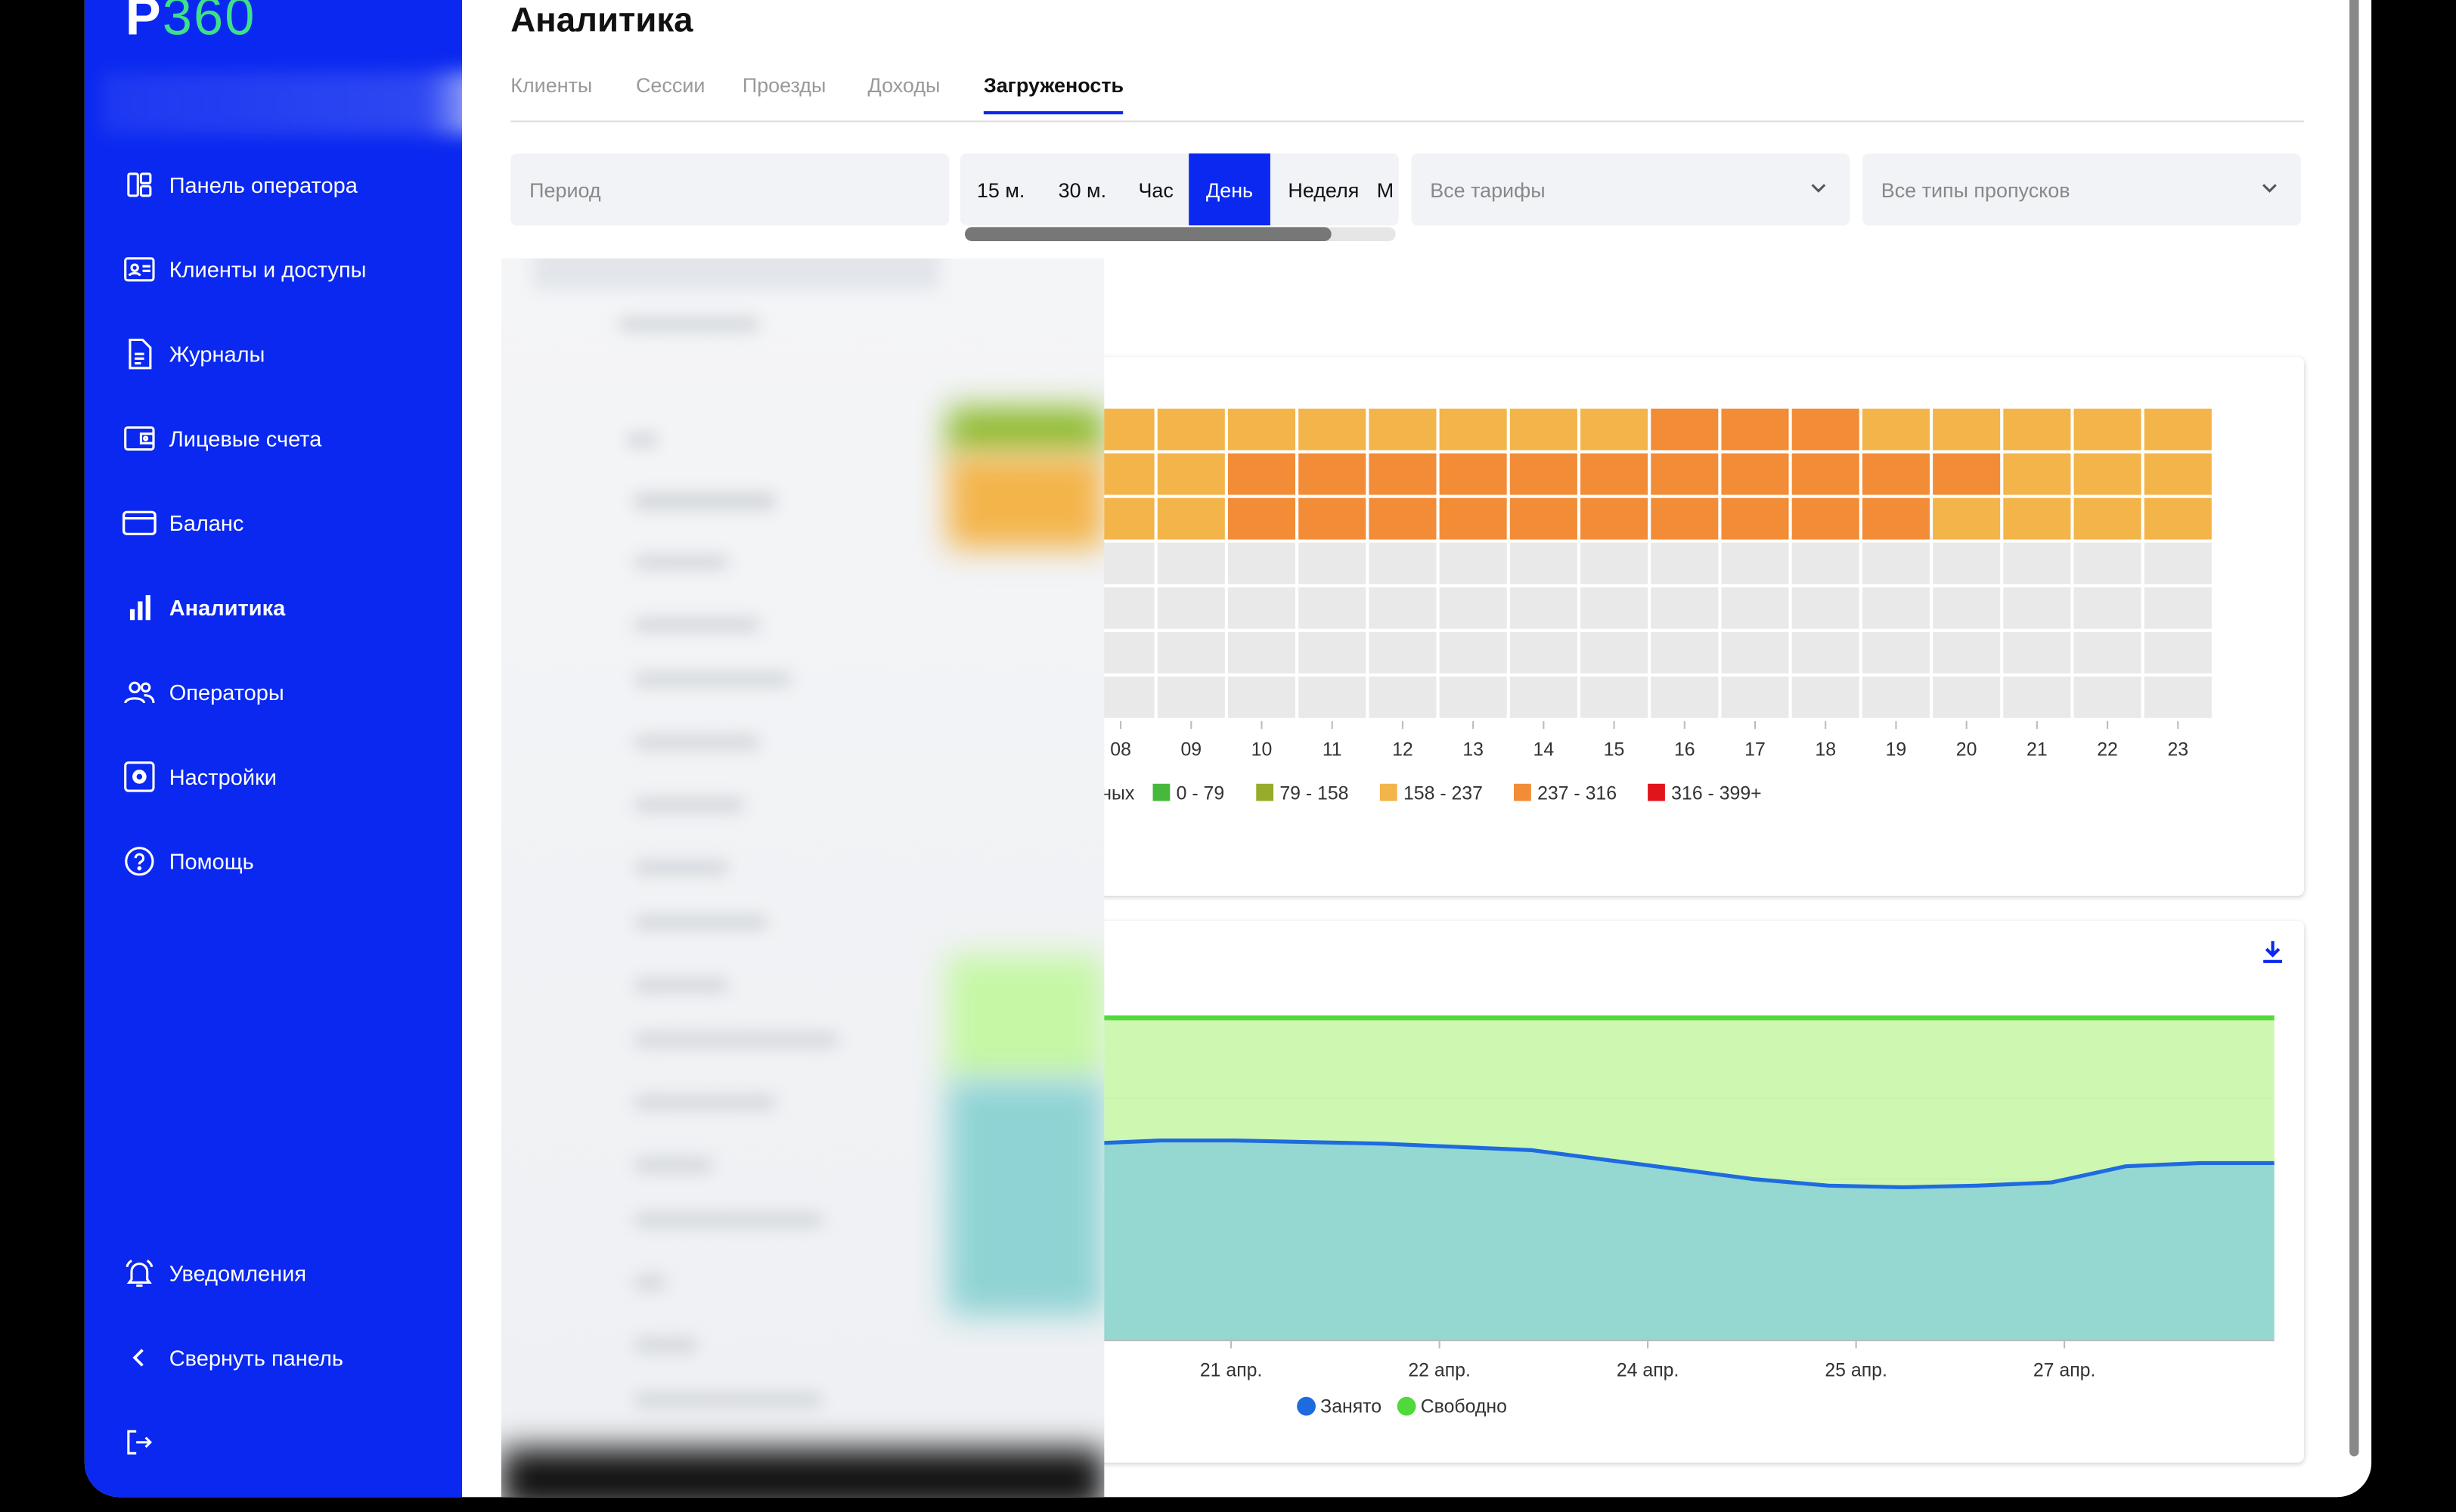 This screenshot has height=1512, width=2456. Describe the element at coordinates (214, 1273) in the screenshot. I see `sidebar-item-notifications: Уведомления` at that location.